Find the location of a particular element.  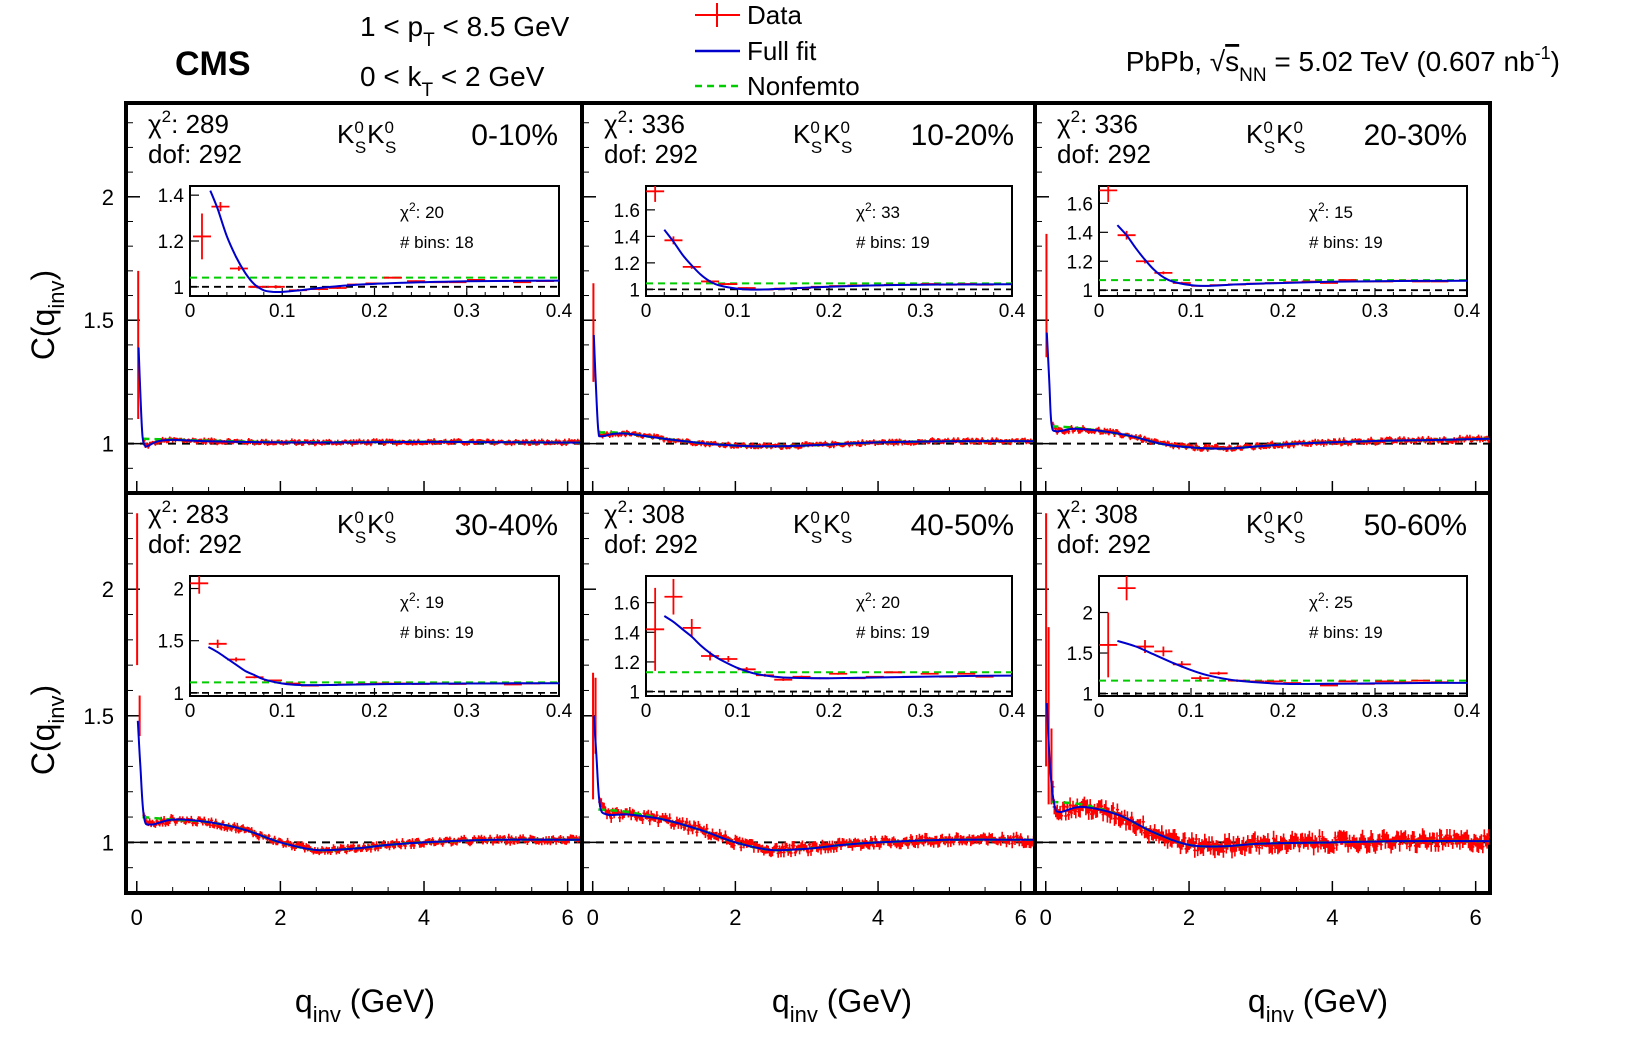

inset-chi2-label: χ2: 15 is located at coordinates (1331, 211).